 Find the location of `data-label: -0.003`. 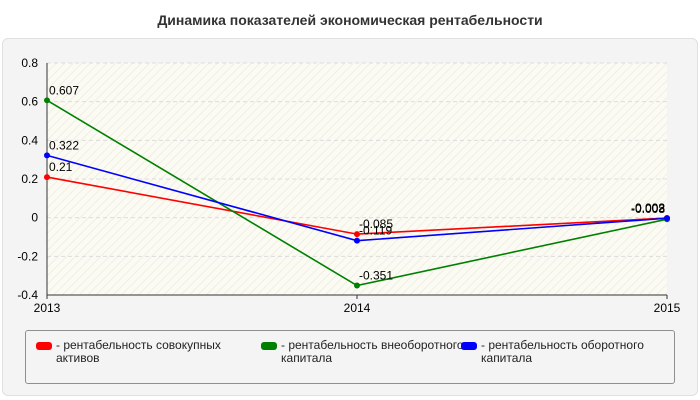

data-label: -0.003 is located at coordinates (648, 208).